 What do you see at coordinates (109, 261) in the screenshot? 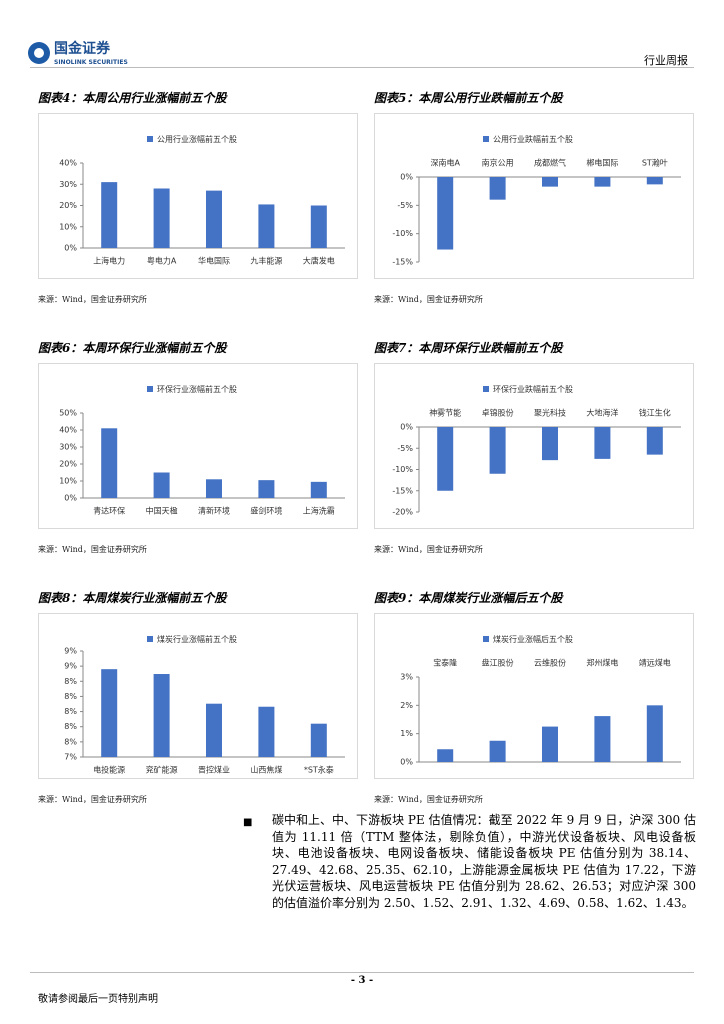
I see `x-tick-label: 上海电力` at bounding box center [109, 261].